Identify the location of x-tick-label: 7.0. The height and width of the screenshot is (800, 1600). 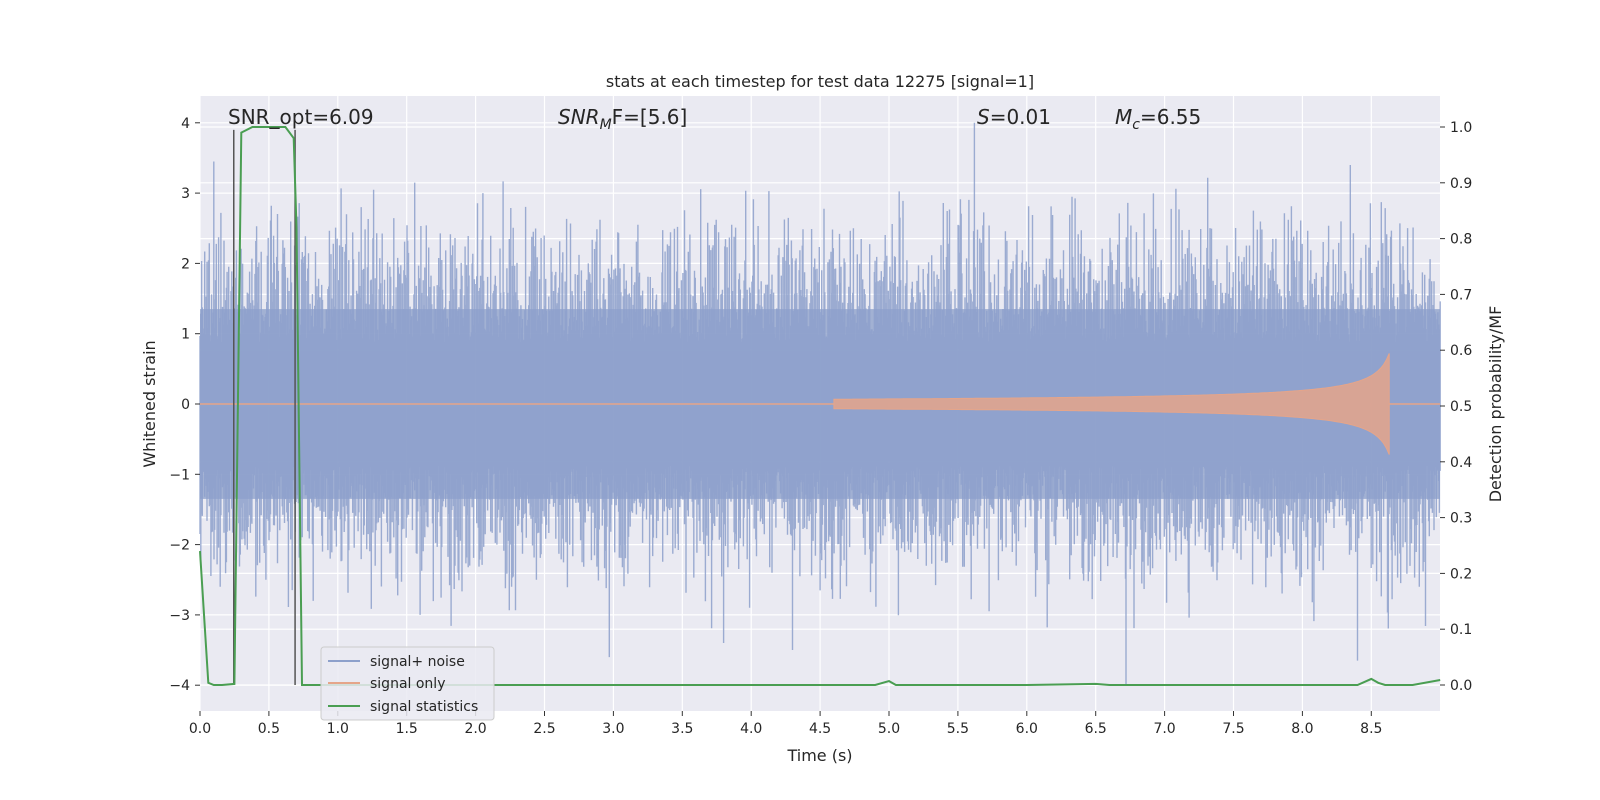
(1164, 729).